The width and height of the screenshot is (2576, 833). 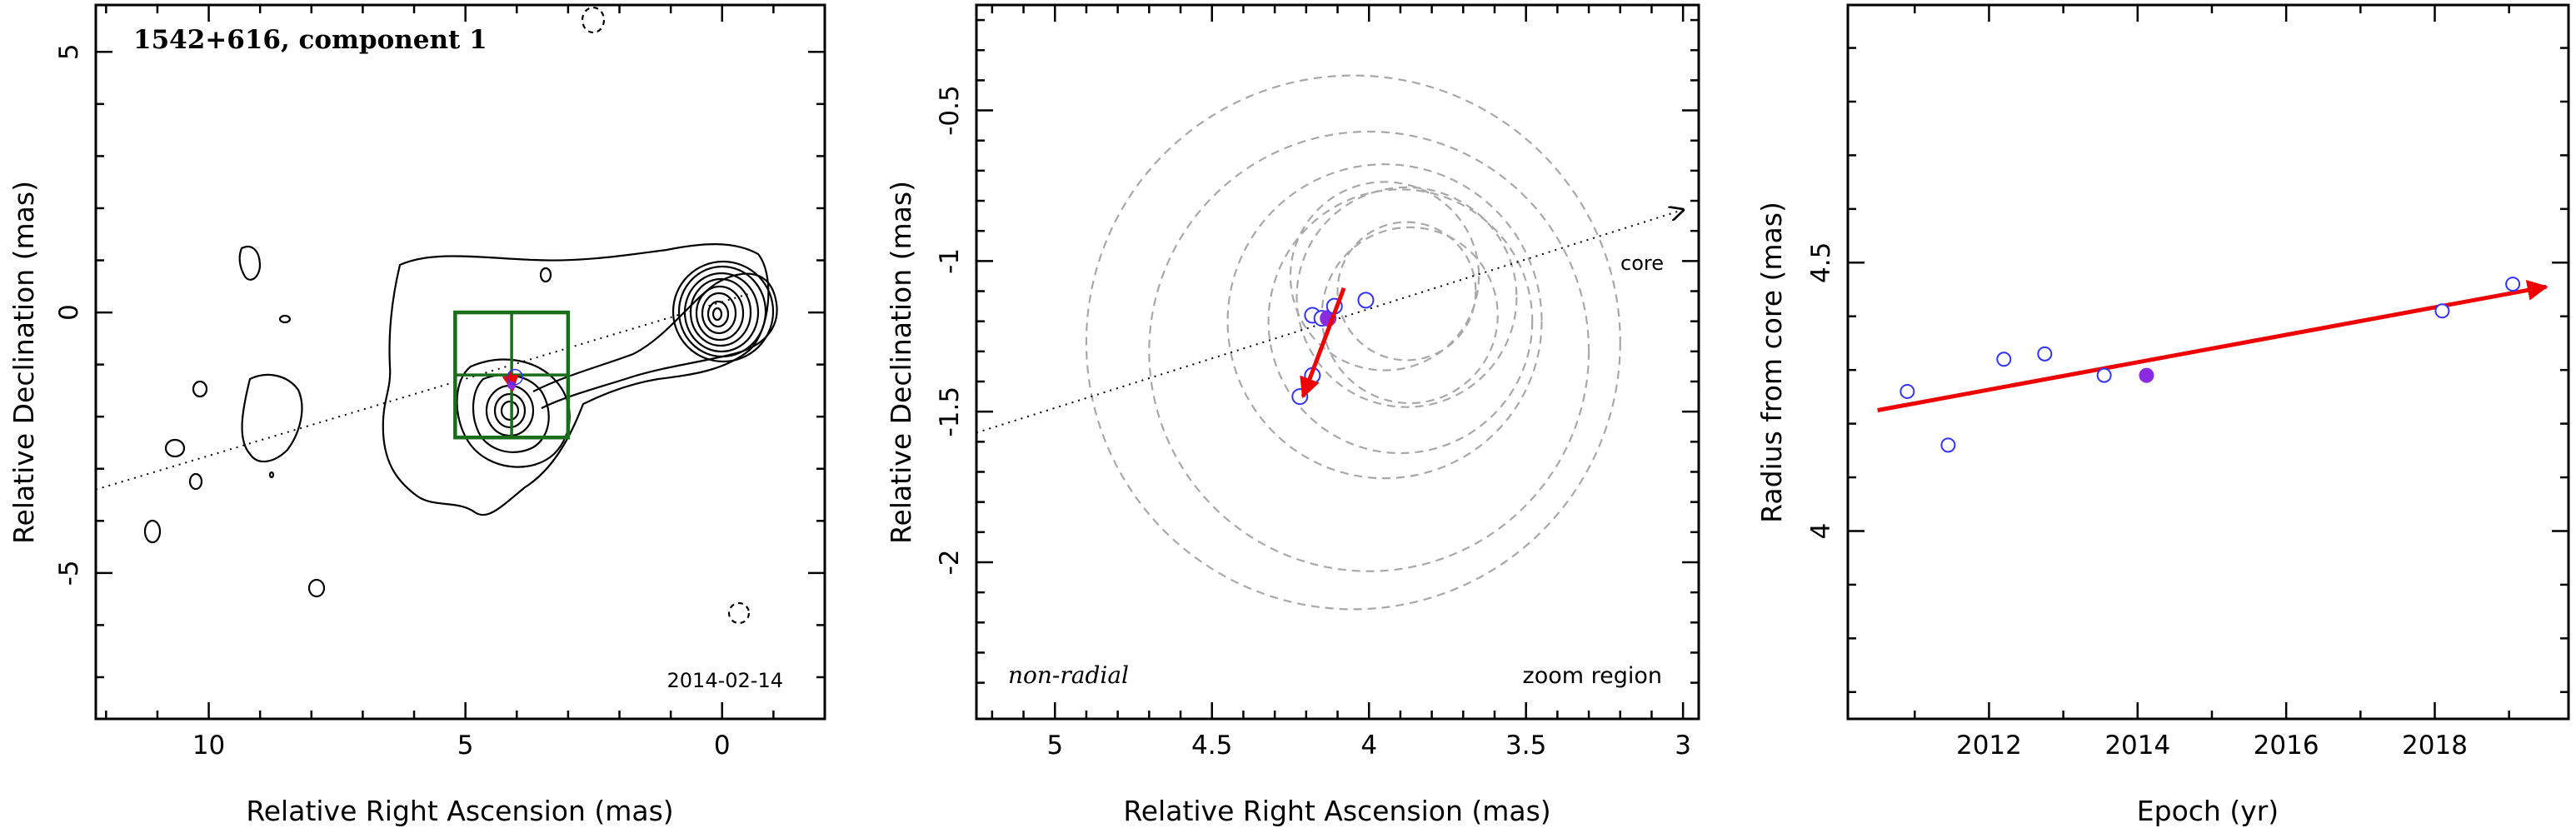 What do you see at coordinates (950, 563) in the screenshot?
I see `y-tick-label: -2` at bounding box center [950, 563].